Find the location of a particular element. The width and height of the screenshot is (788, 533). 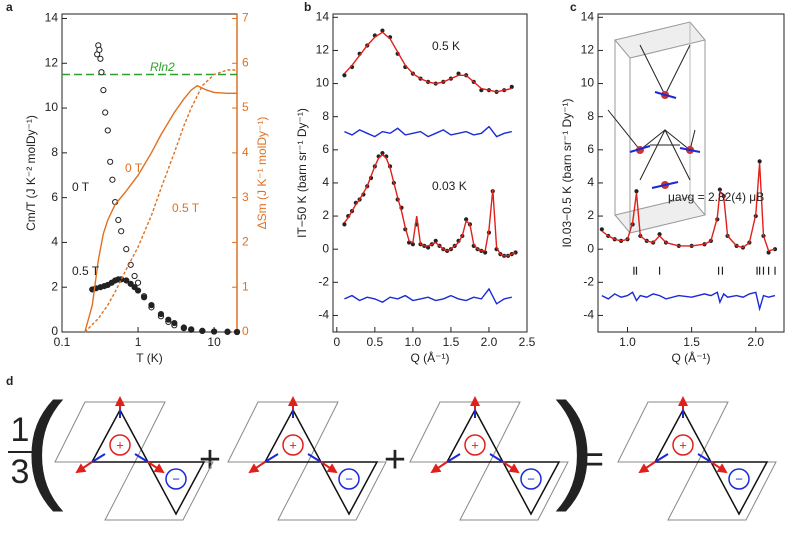

annotation: 0 T is located at coordinates (81, 187).